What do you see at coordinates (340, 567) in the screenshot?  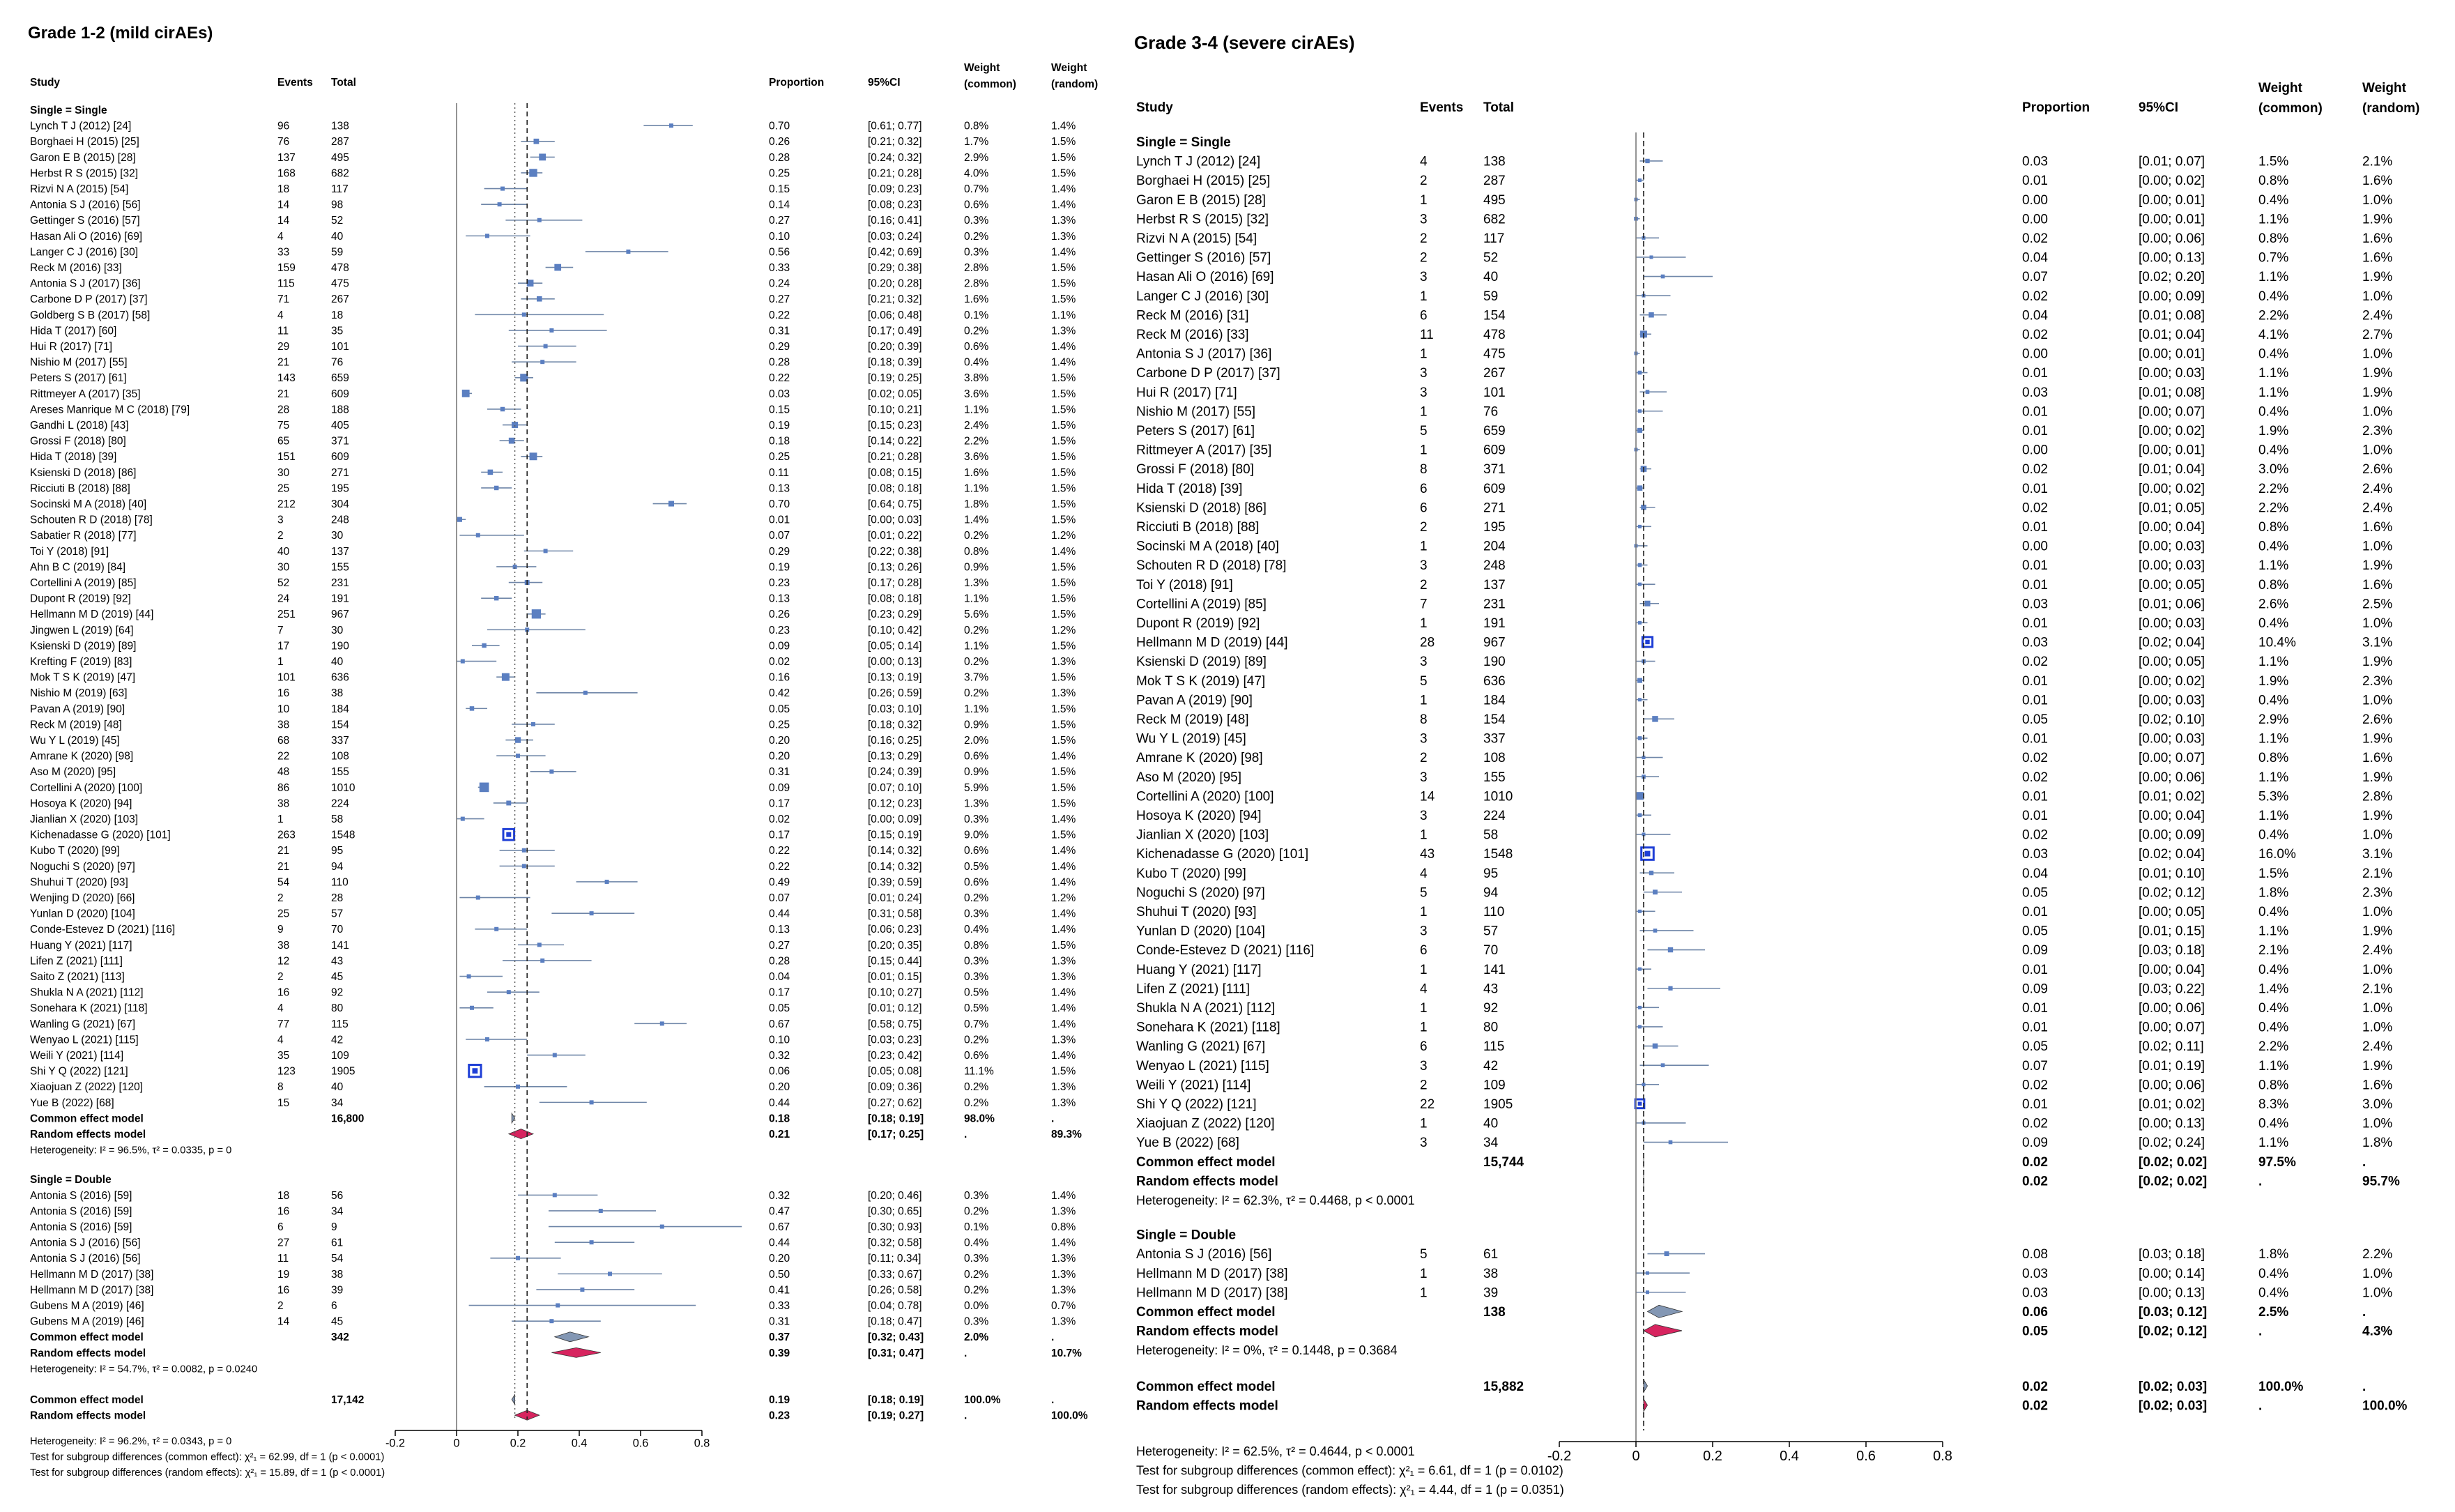 I see `study-row-total: 155` at bounding box center [340, 567].